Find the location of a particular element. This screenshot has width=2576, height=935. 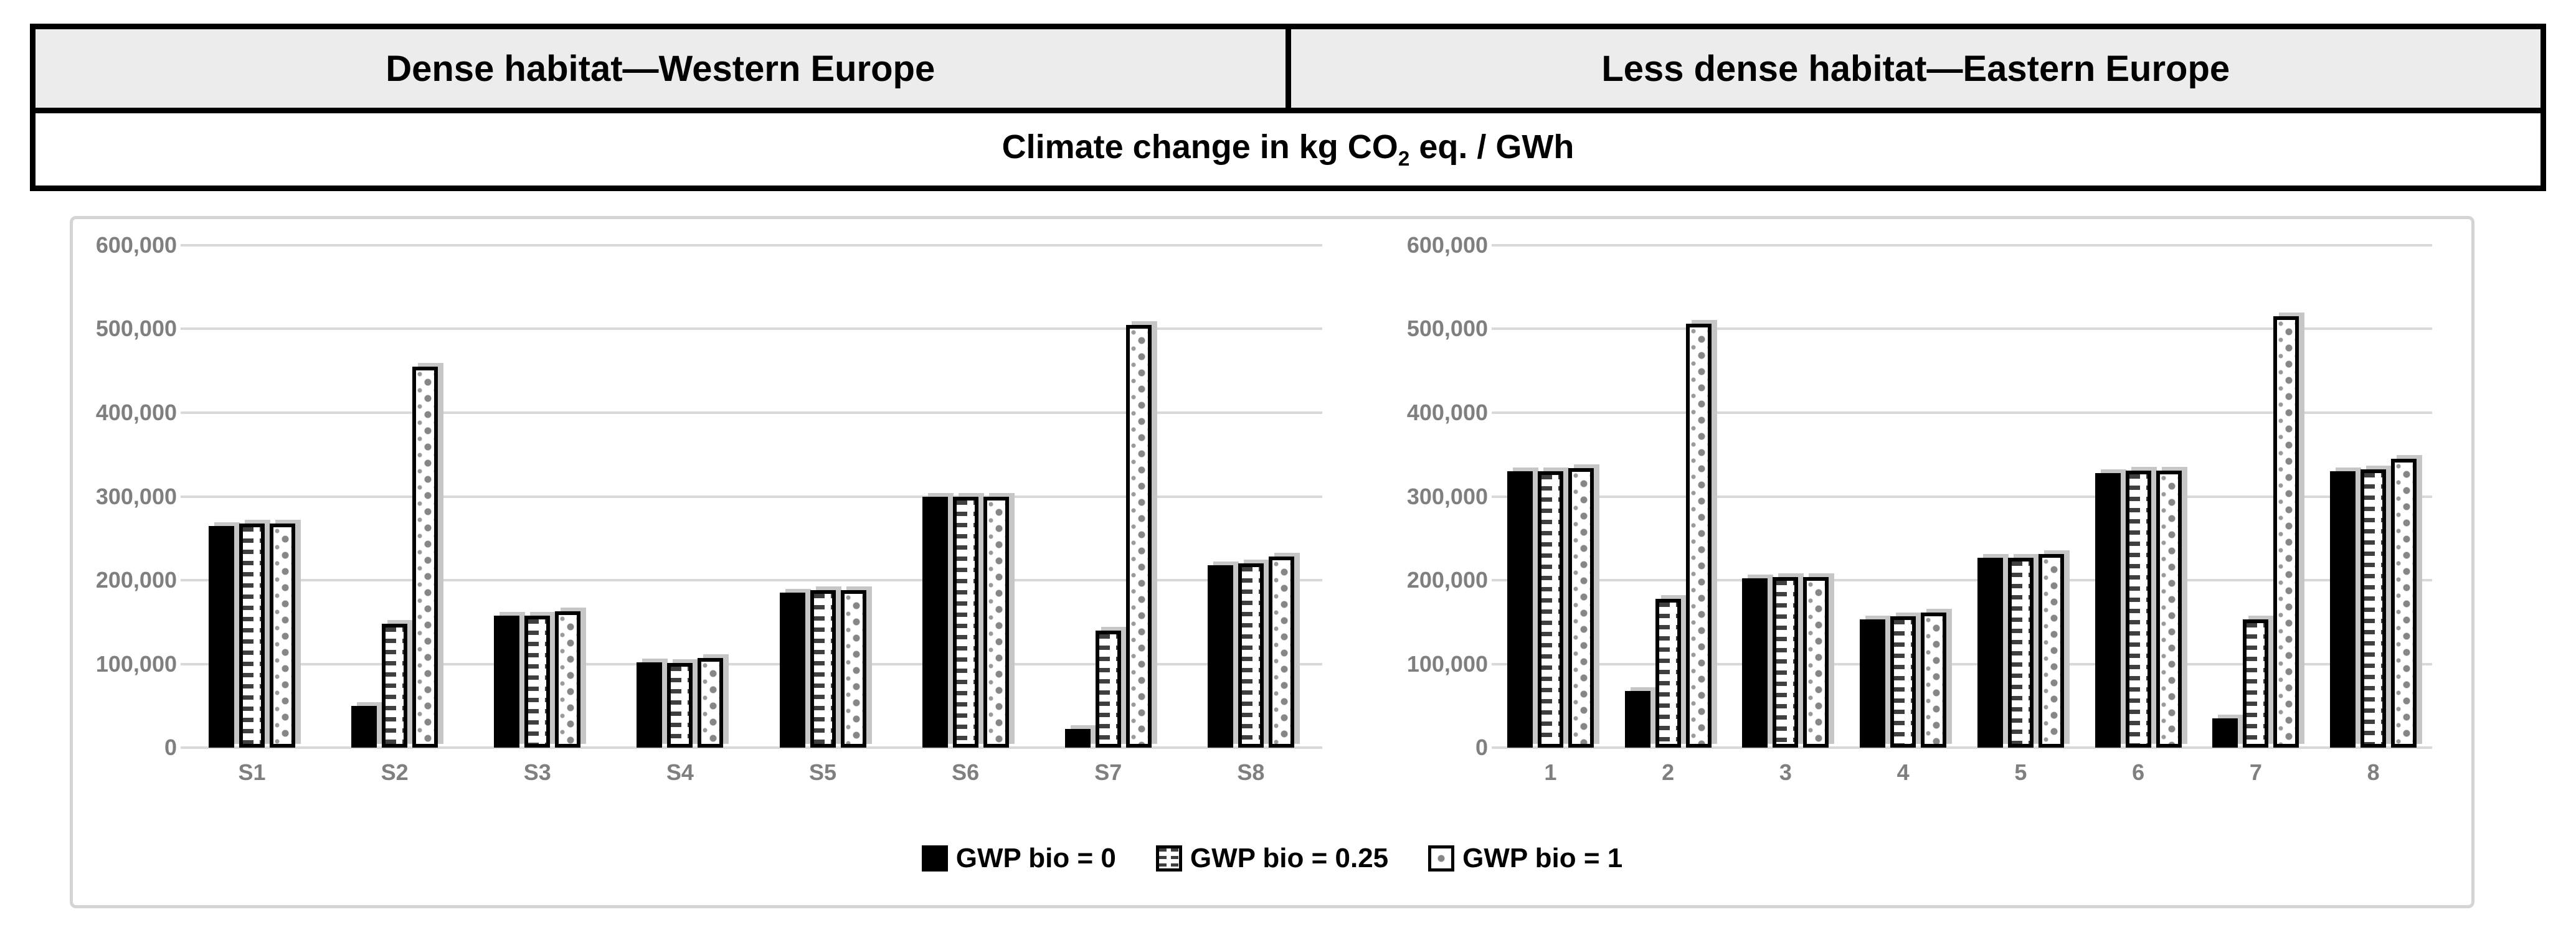

header-subtitle-row: Climate change in kg CO2 eq. / GWh is located at coordinates (1288, 149).